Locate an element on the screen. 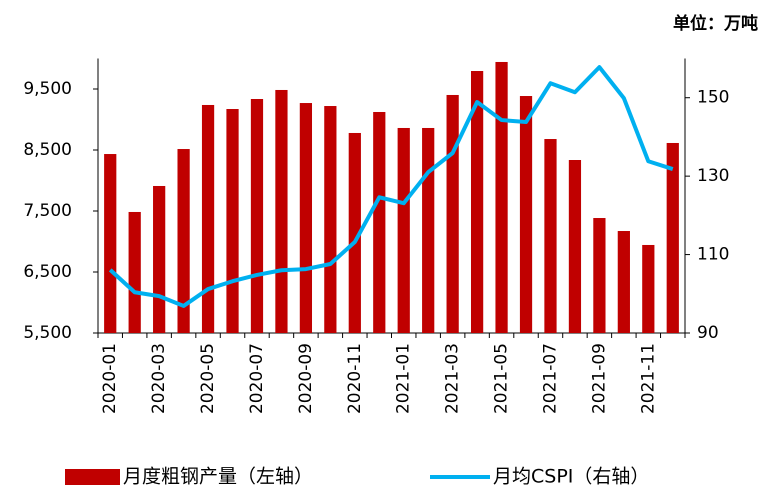 Image resolution: width=765 pixels, height=491 pixels. x-tick-label: 2020-05 is located at coordinates (208, 378).